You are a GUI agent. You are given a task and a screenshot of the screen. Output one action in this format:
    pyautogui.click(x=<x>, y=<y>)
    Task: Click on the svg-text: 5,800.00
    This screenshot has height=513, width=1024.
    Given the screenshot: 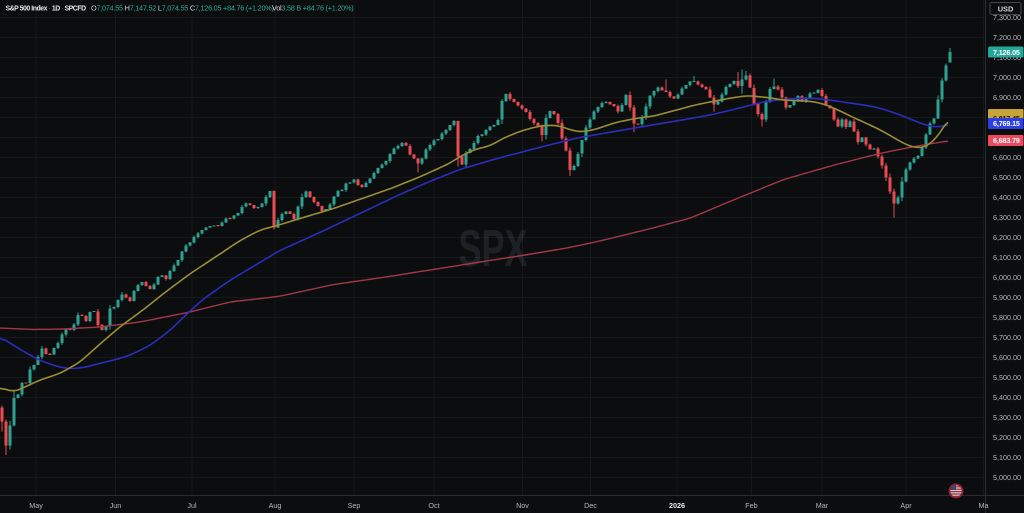 What is the action you would take?
    pyautogui.click(x=1007, y=317)
    